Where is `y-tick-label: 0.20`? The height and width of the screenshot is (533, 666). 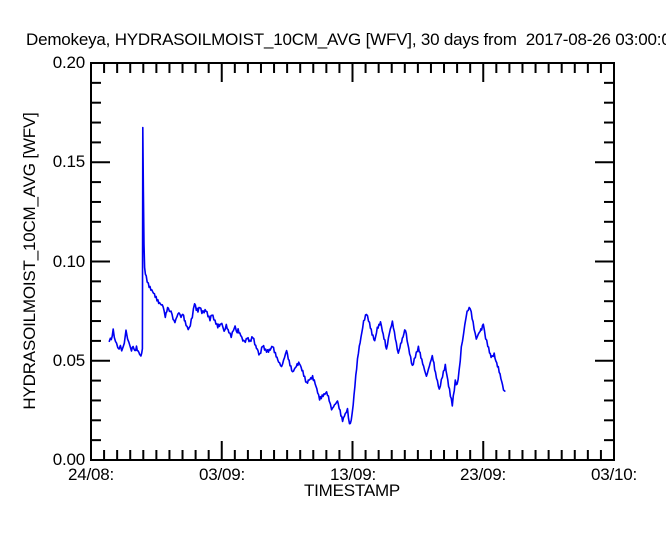 y-tick-label: 0.20 is located at coordinates (68, 62).